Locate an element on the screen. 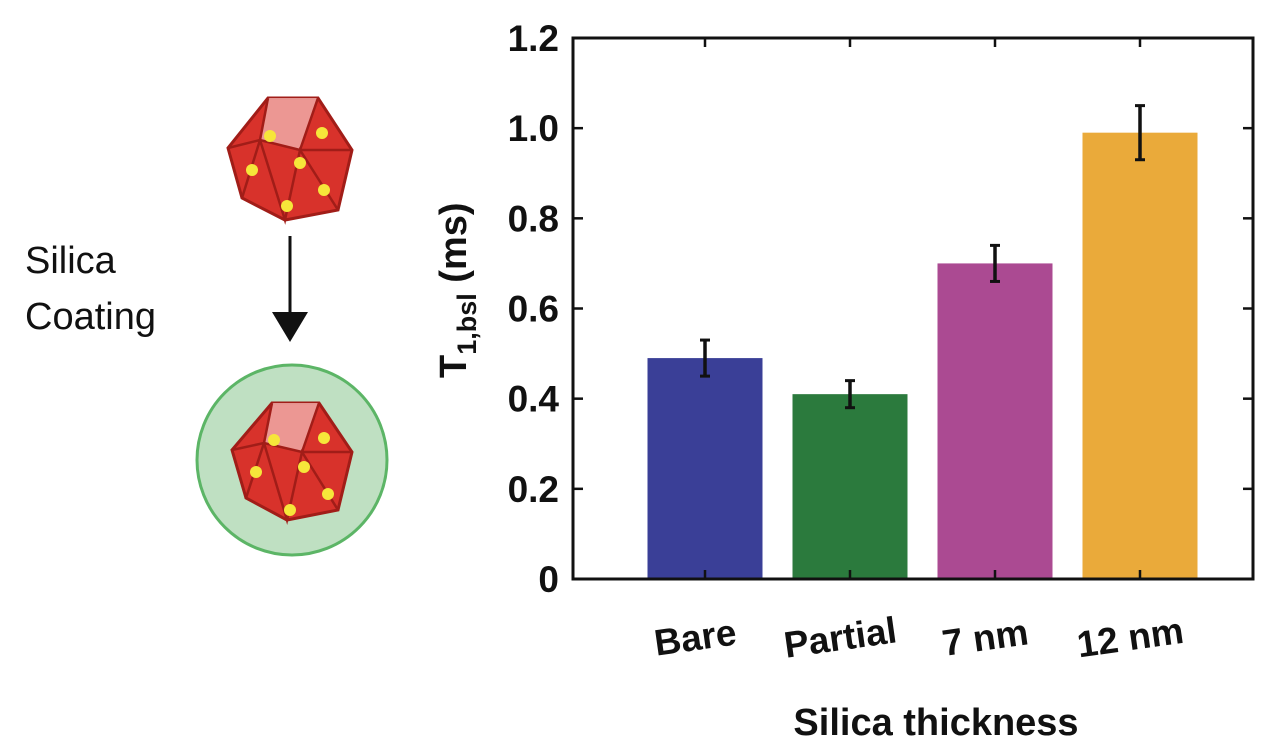 The width and height of the screenshot is (1282, 754). bare-particle-icon is located at coordinates (290, 160).